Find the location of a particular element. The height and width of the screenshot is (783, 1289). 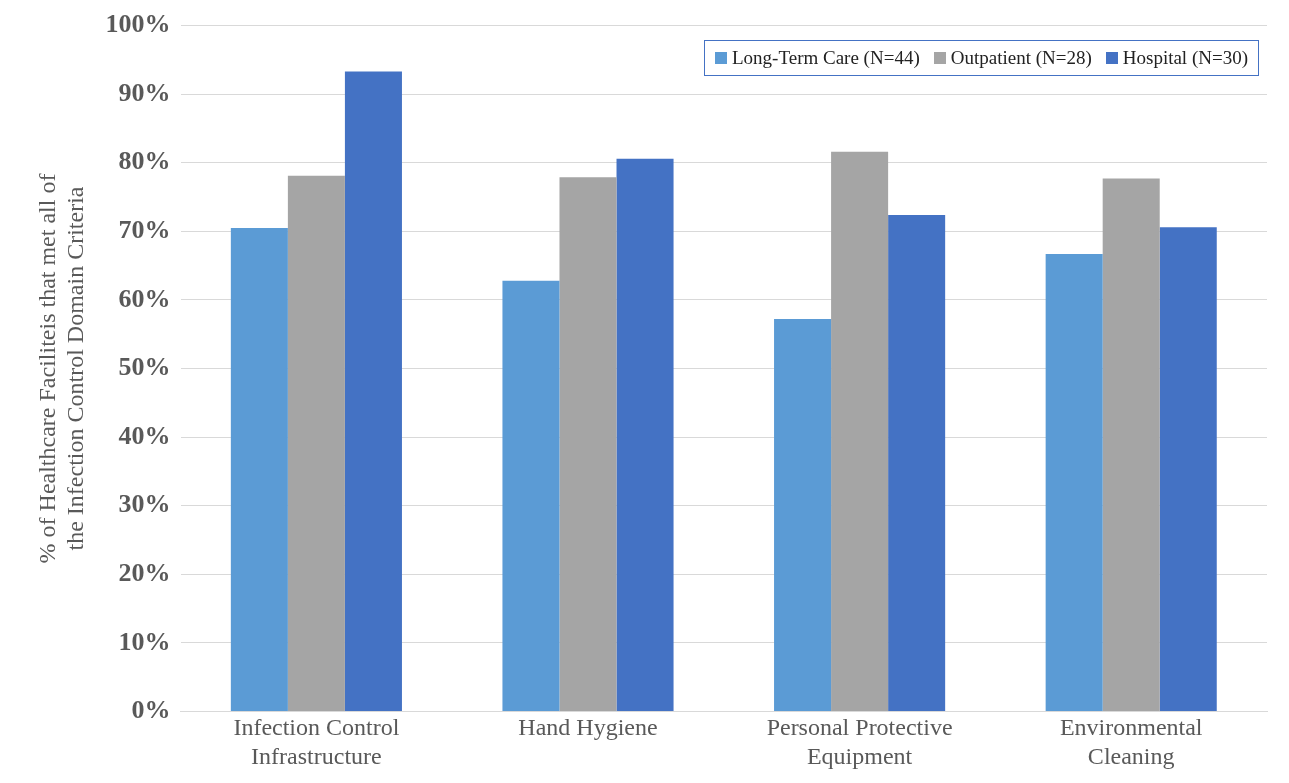

y-tick-label: 30% is located at coordinates (144, 504).